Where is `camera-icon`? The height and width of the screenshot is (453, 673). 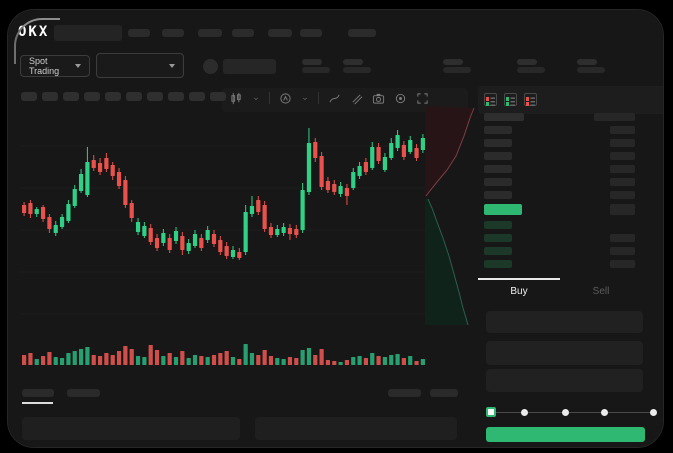 camera-icon is located at coordinates (378, 98).